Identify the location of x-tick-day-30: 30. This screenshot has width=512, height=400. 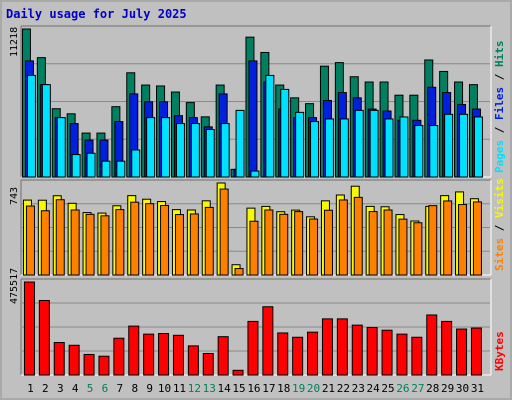
(462, 388).